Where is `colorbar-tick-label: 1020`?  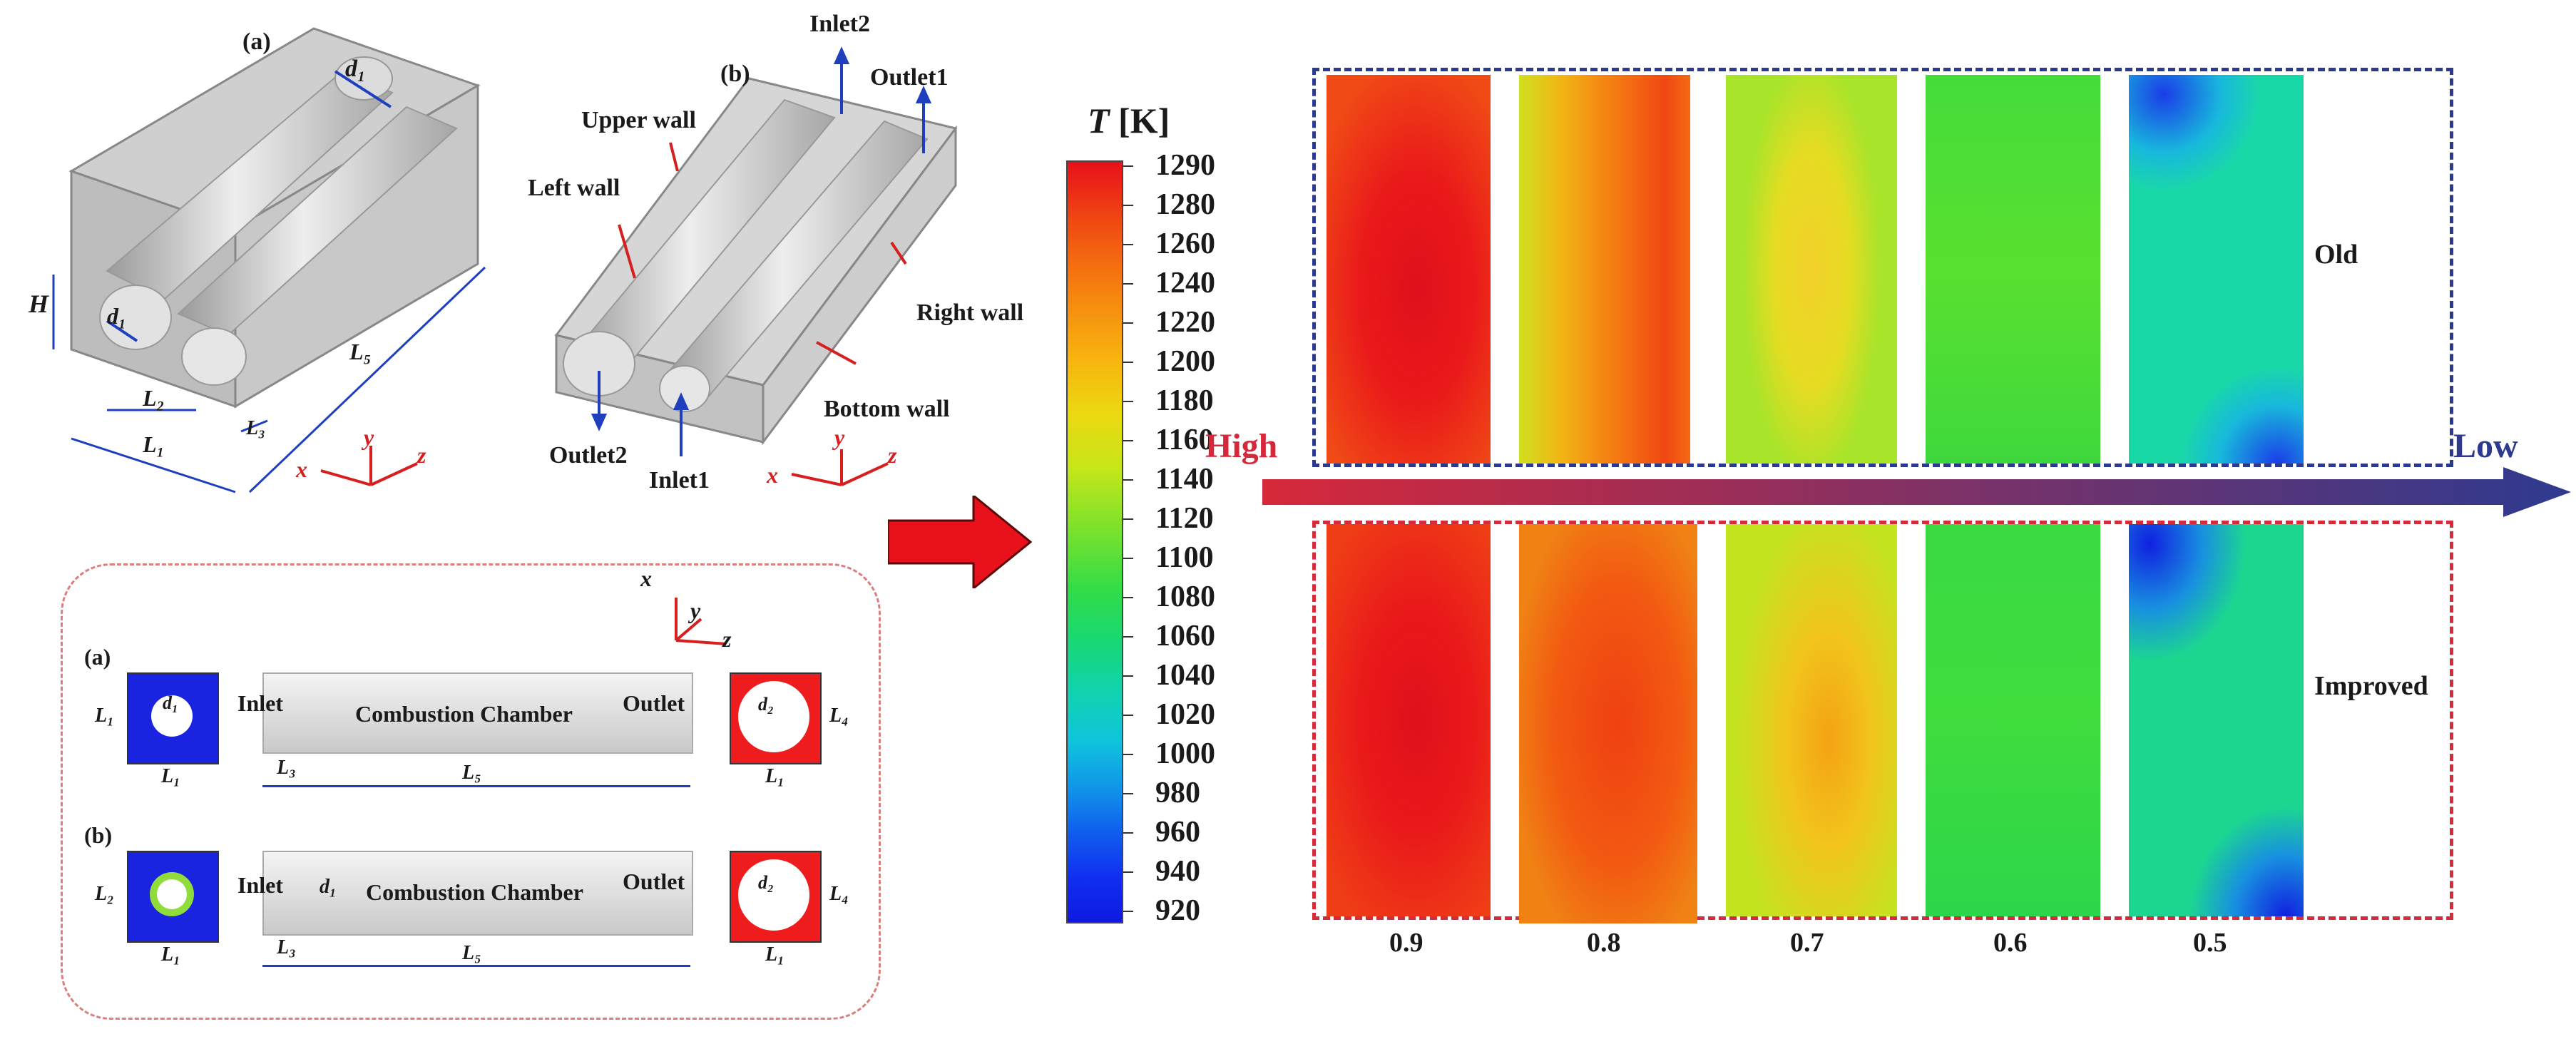
colorbar-tick-label: 1020 is located at coordinates (1185, 714).